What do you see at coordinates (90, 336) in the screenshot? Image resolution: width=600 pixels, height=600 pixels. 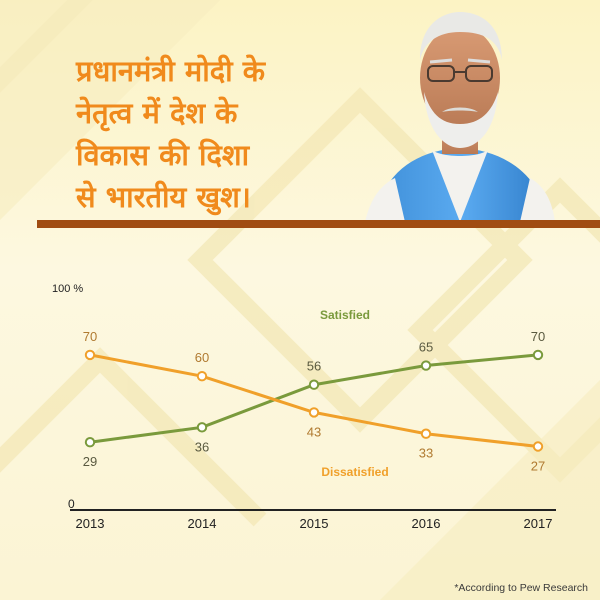 I see `data-label-dissatisfied-2013: 70` at bounding box center [90, 336].